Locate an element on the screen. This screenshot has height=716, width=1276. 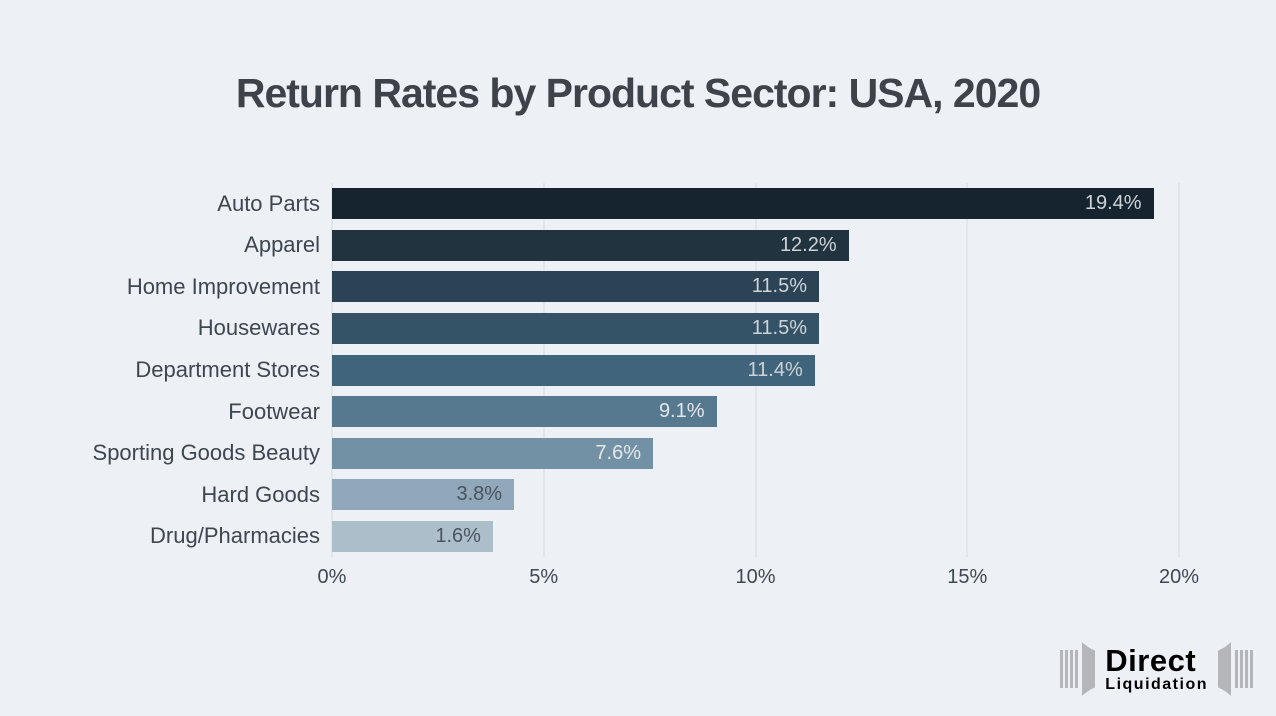
category-label: Home Improvement is located at coordinates (223, 286).